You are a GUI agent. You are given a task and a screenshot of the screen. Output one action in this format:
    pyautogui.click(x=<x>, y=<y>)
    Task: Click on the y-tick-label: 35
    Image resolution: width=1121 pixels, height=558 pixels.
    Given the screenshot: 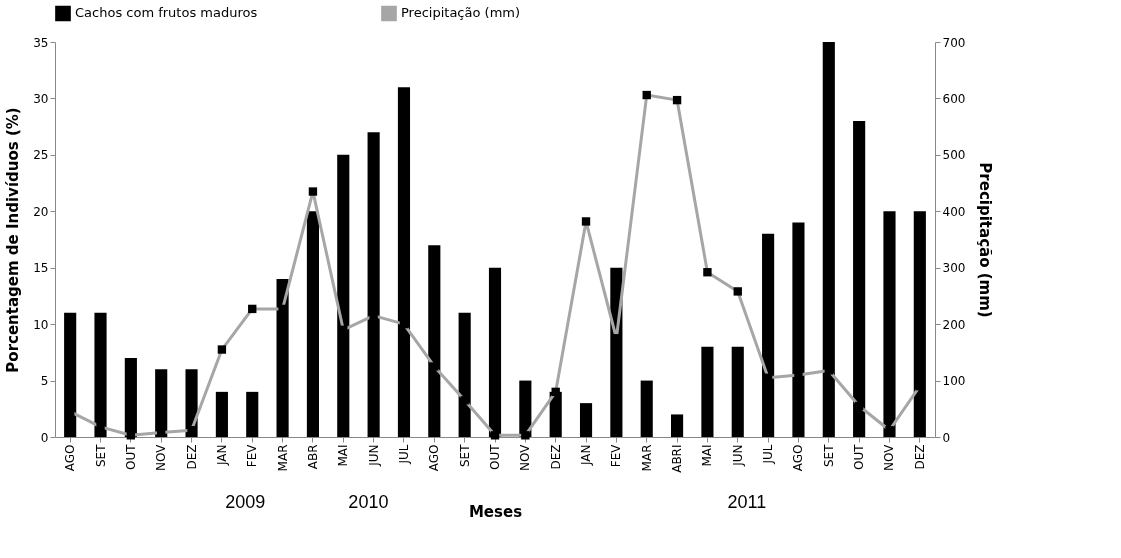 What is the action you would take?
    pyautogui.click(x=41, y=42)
    